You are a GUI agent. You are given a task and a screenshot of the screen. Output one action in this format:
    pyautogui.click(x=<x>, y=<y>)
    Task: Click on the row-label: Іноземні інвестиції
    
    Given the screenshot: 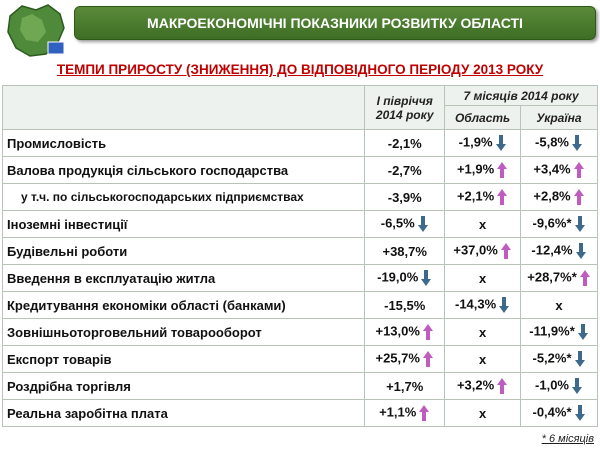 What is the action you would take?
    pyautogui.click(x=183, y=224)
    